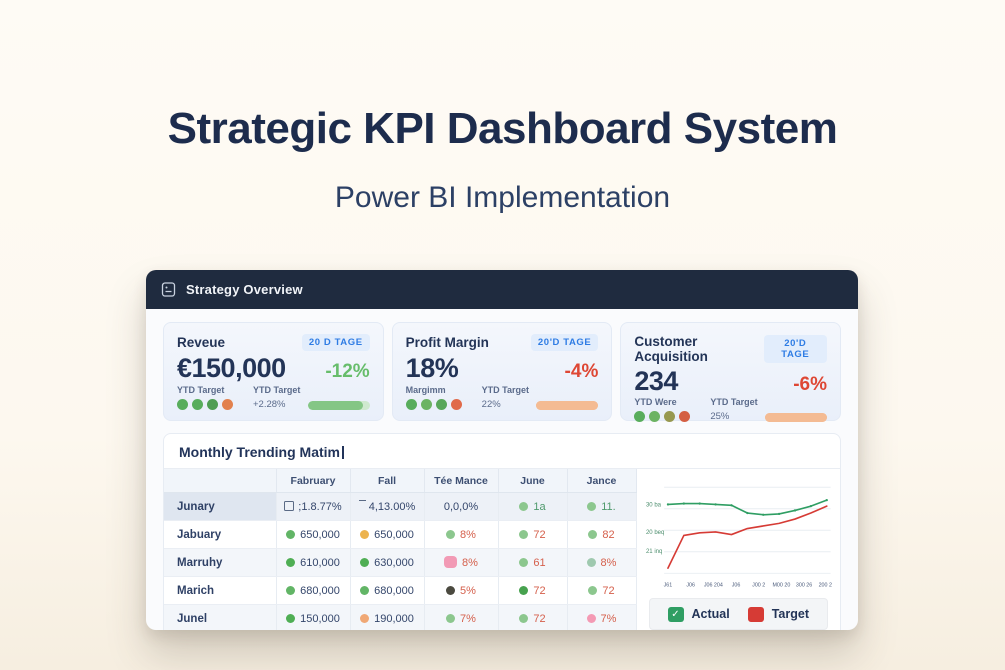  Describe the element at coordinates (168, 289) in the screenshot. I see `report-icon` at that location.